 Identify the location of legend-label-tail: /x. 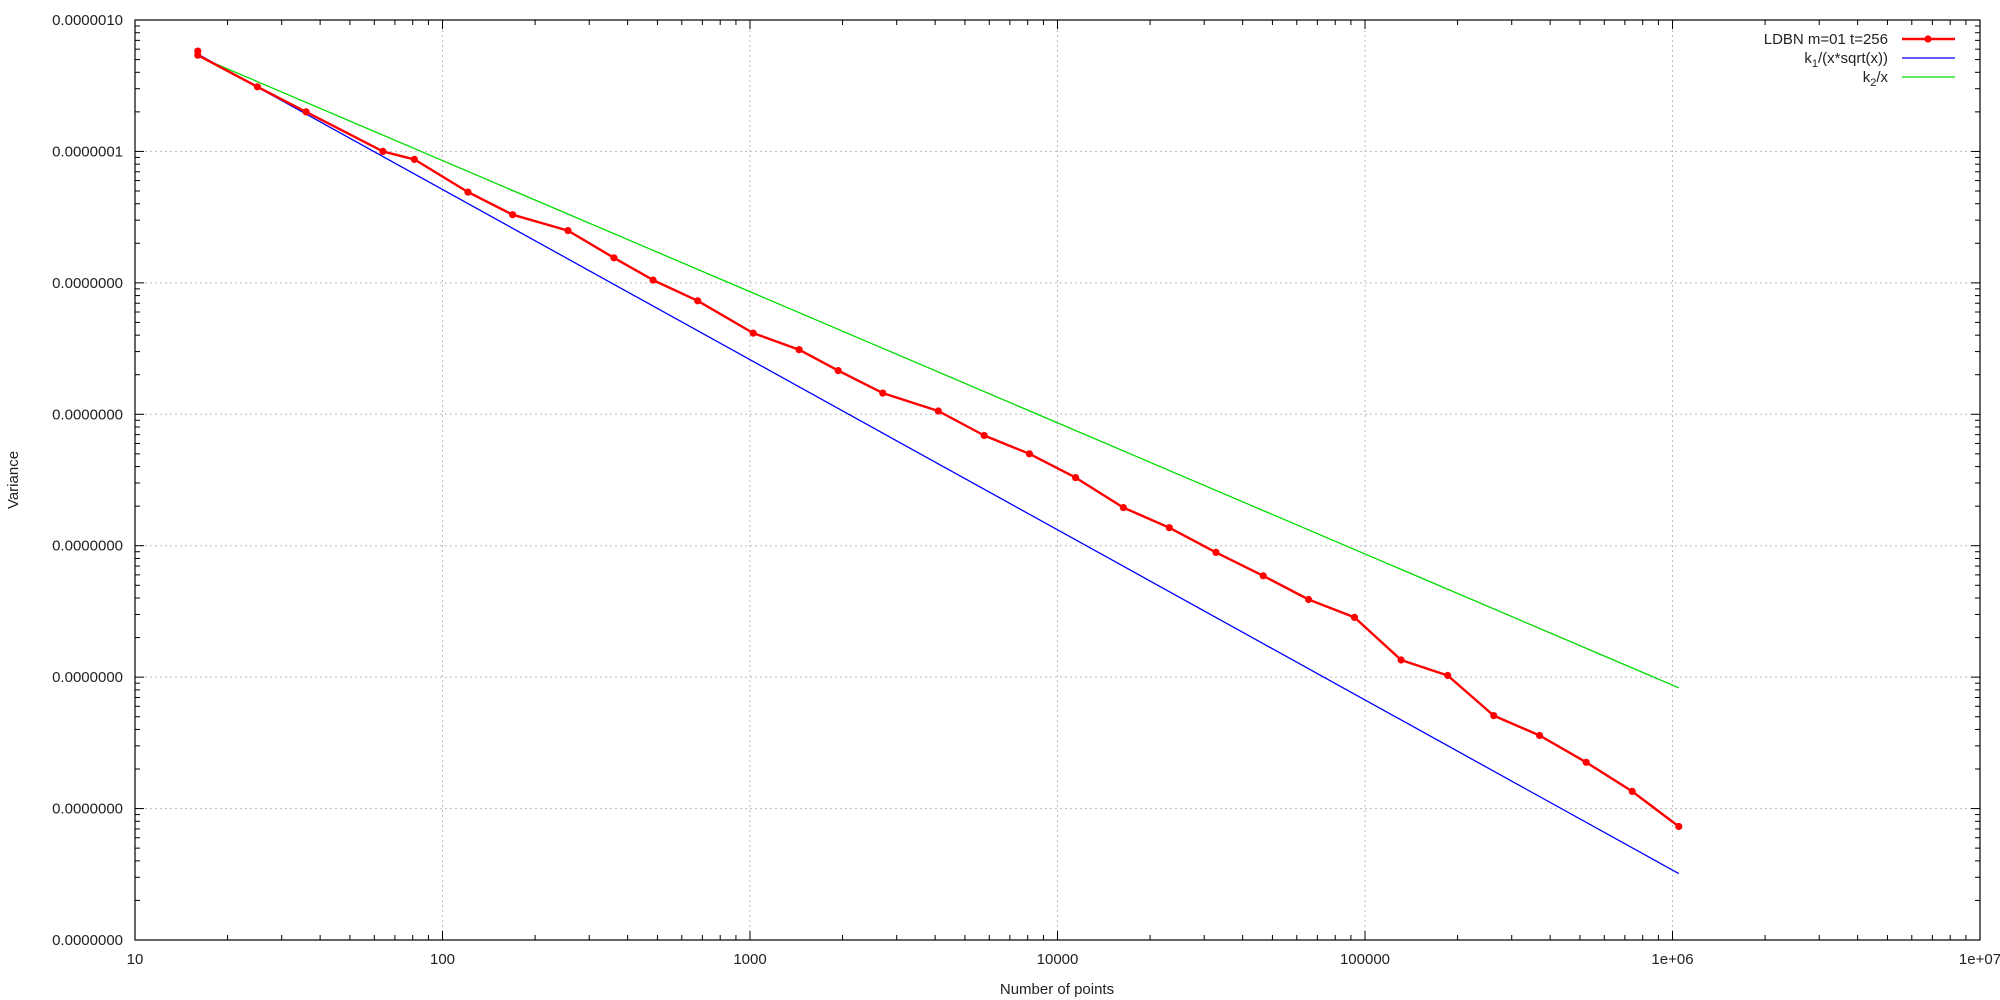
(1882, 77).